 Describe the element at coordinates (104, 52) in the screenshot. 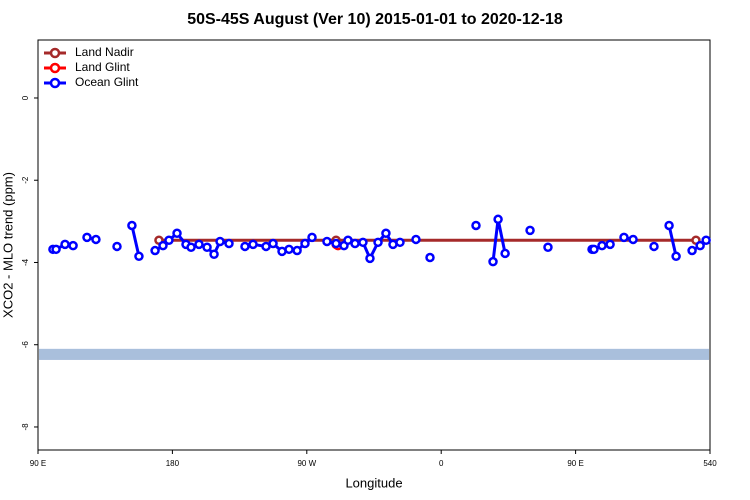

I see `legend-label: Land Nadir` at that location.